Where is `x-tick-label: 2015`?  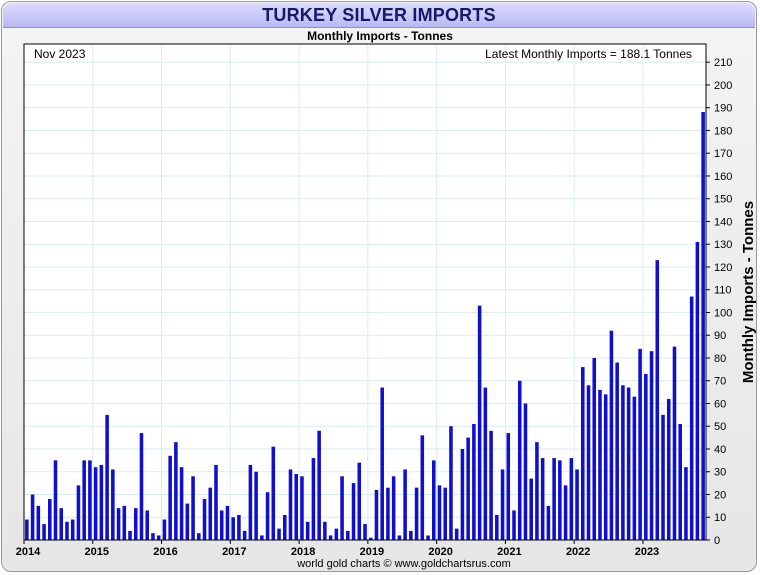 x-tick-label: 2015 is located at coordinates (97, 552).